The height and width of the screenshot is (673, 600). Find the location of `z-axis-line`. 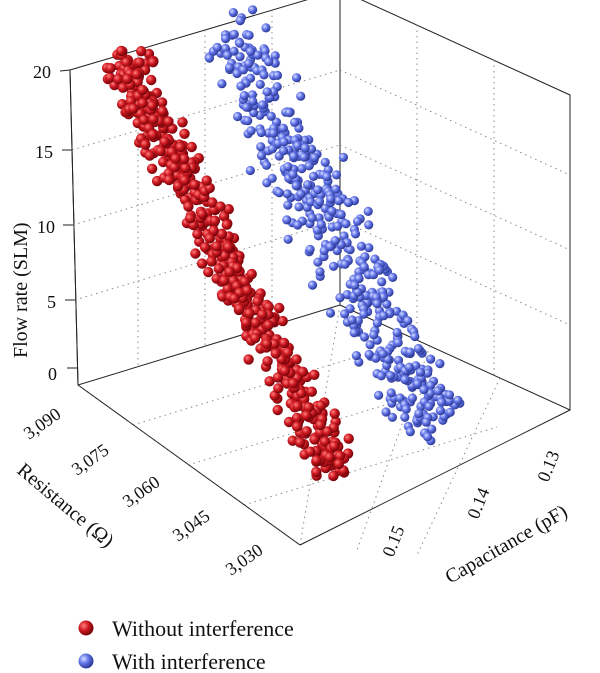

z-axis-line is located at coordinates (74, 227).